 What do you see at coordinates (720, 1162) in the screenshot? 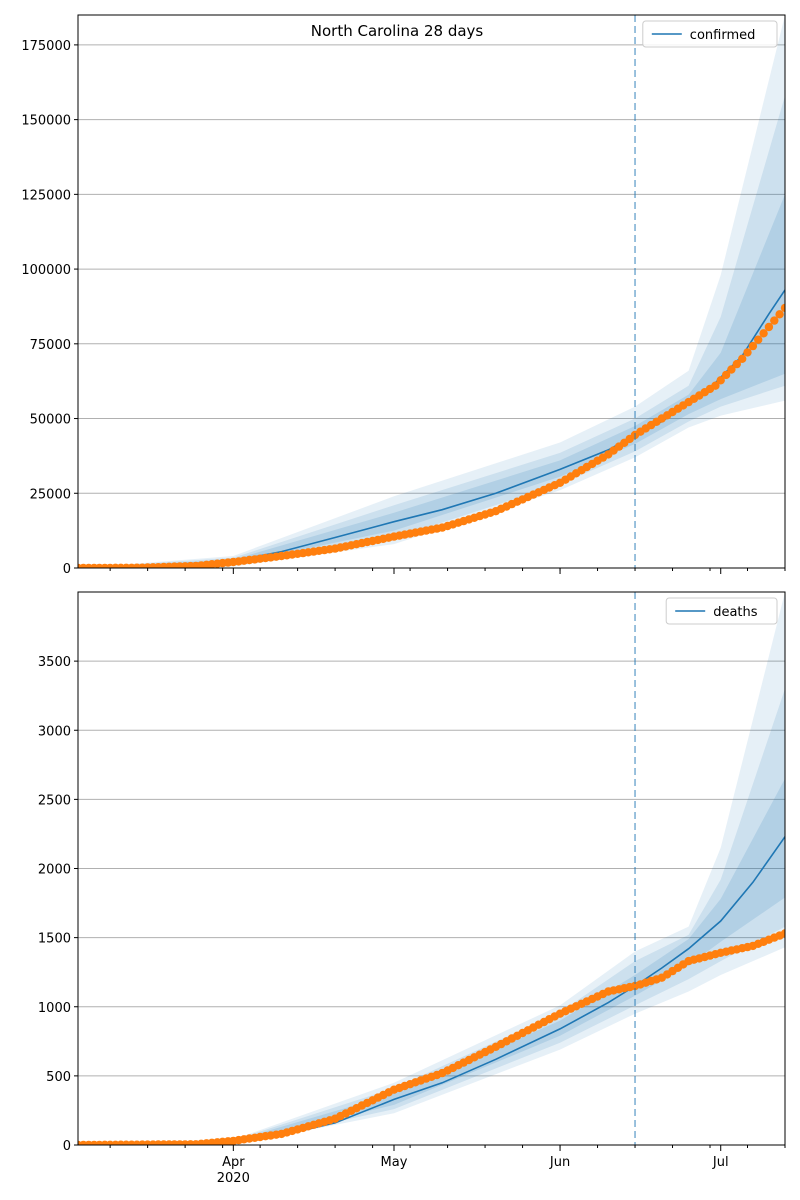
I see `x-tick-label: Jul` at bounding box center [720, 1162].